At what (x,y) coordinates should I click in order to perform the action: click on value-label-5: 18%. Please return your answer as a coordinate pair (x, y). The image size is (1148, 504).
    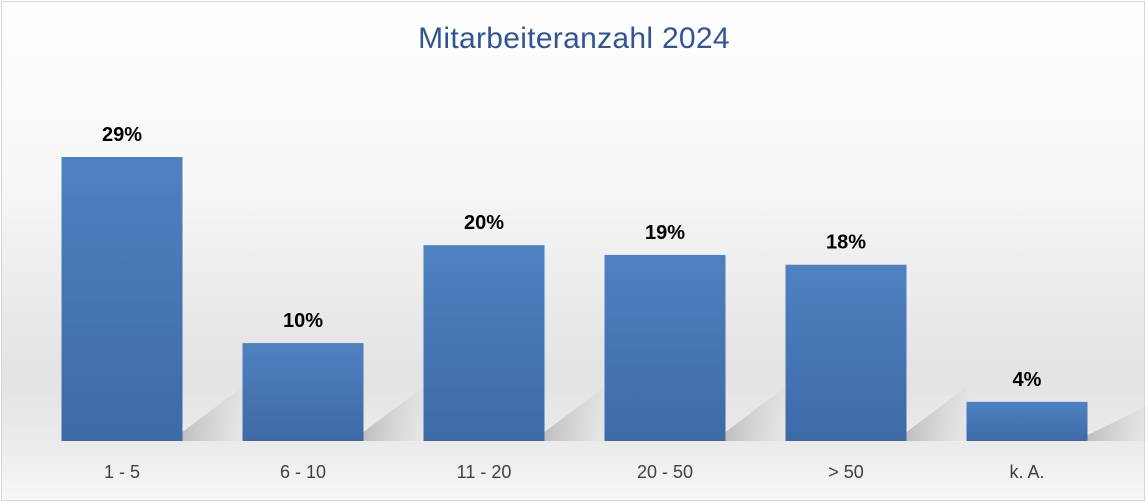
    Looking at the image, I should click on (846, 243).